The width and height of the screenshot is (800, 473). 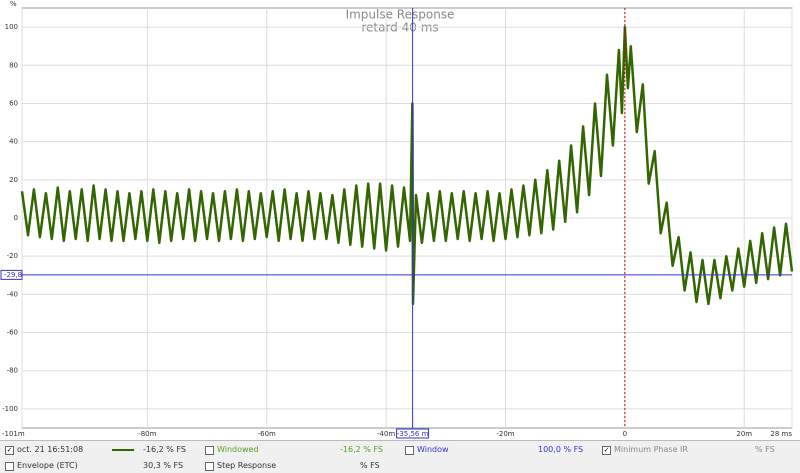 What do you see at coordinates (247, 465) in the screenshot?
I see `control-label: Step Response` at bounding box center [247, 465].